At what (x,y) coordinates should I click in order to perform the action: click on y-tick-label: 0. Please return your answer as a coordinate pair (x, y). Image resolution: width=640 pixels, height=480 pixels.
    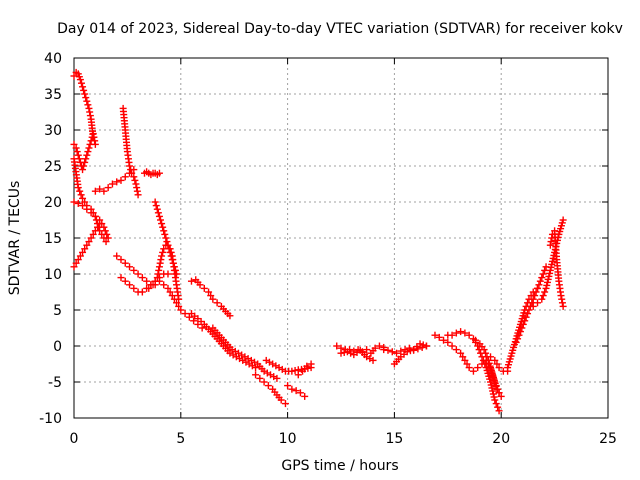
    Looking at the image, I should click on (57, 347).